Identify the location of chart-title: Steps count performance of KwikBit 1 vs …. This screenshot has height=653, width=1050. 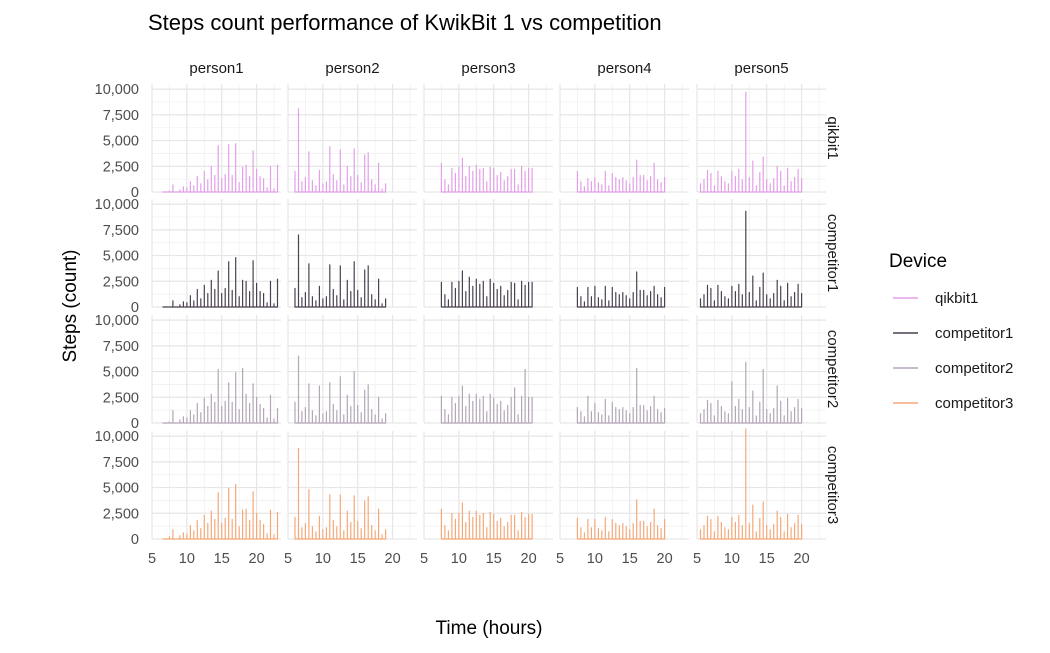
(405, 22).